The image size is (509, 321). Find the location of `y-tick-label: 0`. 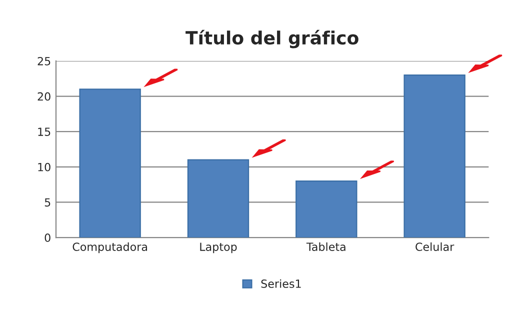

y-tick-label: 0 is located at coordinates (47, 238).